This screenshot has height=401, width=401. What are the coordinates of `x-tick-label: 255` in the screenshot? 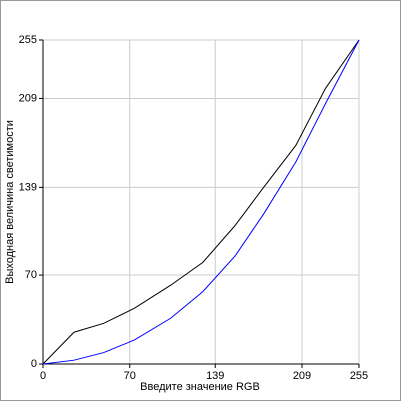 It's located at (359, 376).